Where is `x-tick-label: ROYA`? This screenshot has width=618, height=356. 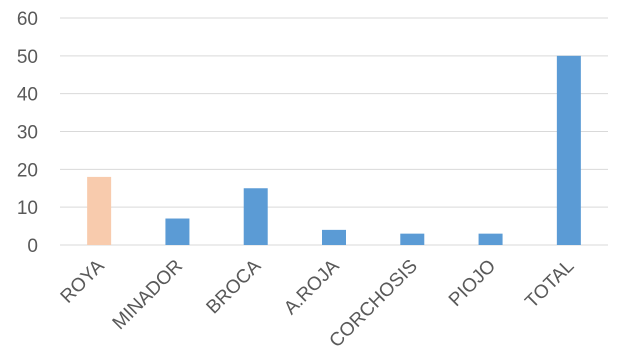 x-tick-label: ROYA is located at coordinates (83, 281).